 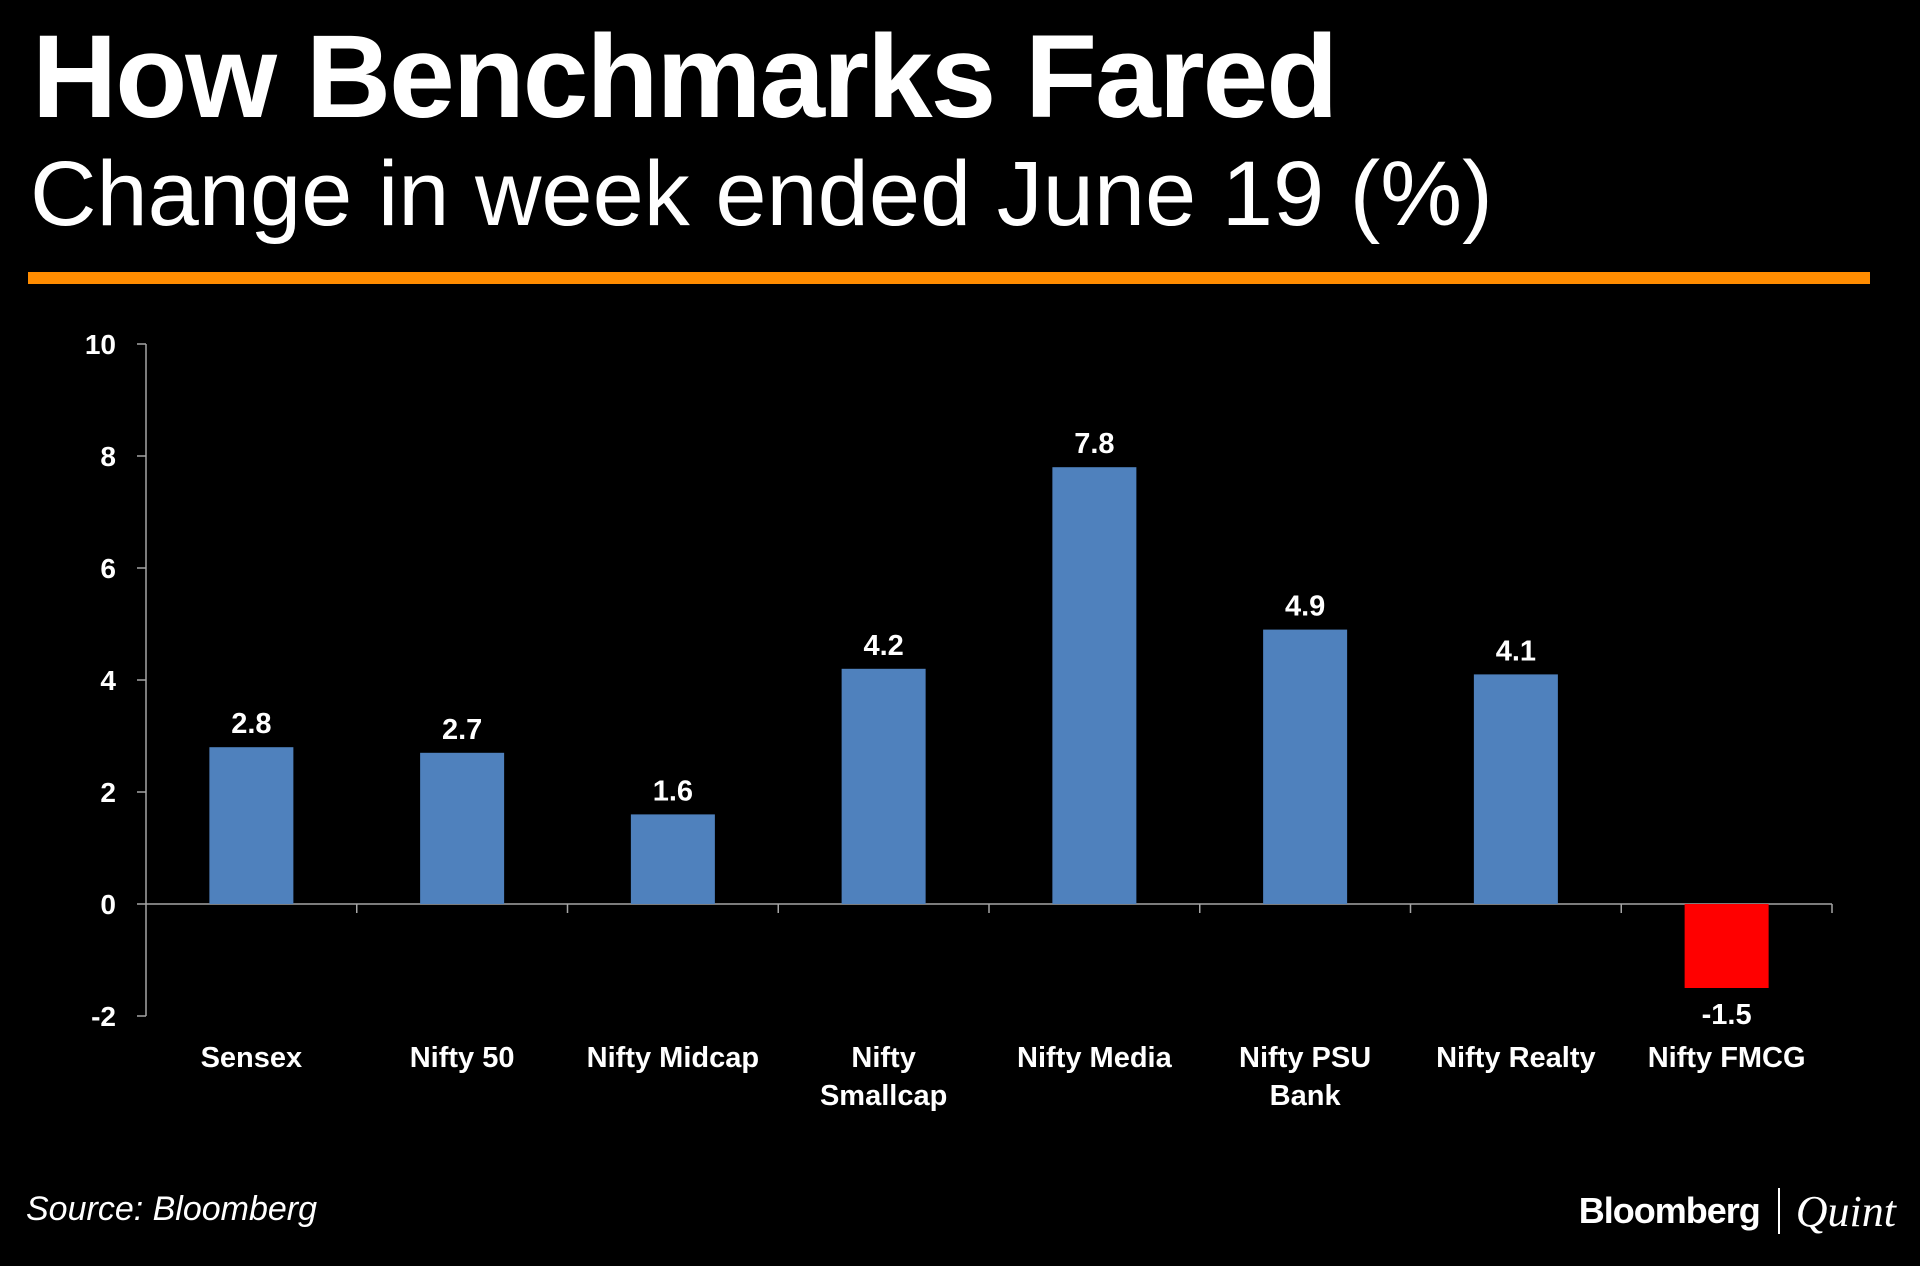 I want to click on x-tick-label: Nifty Media, so click(x=1095, y=1058).